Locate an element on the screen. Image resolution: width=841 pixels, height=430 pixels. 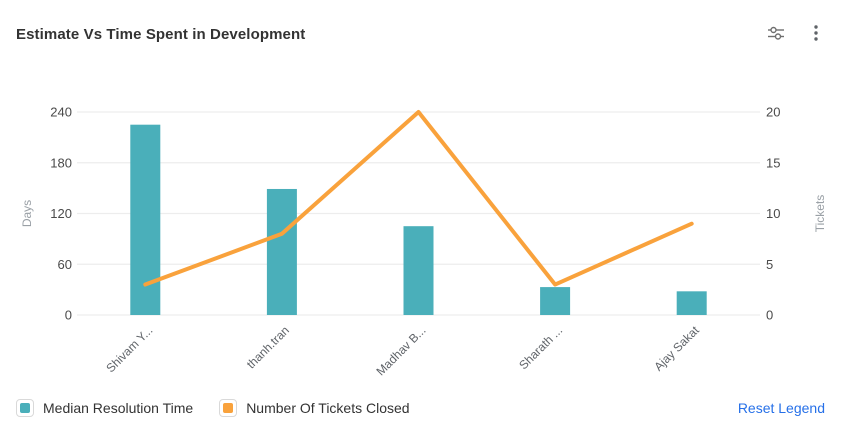
legend-item-median-resolution-time: Median Resolution Time is located at coordinates (104, 408).